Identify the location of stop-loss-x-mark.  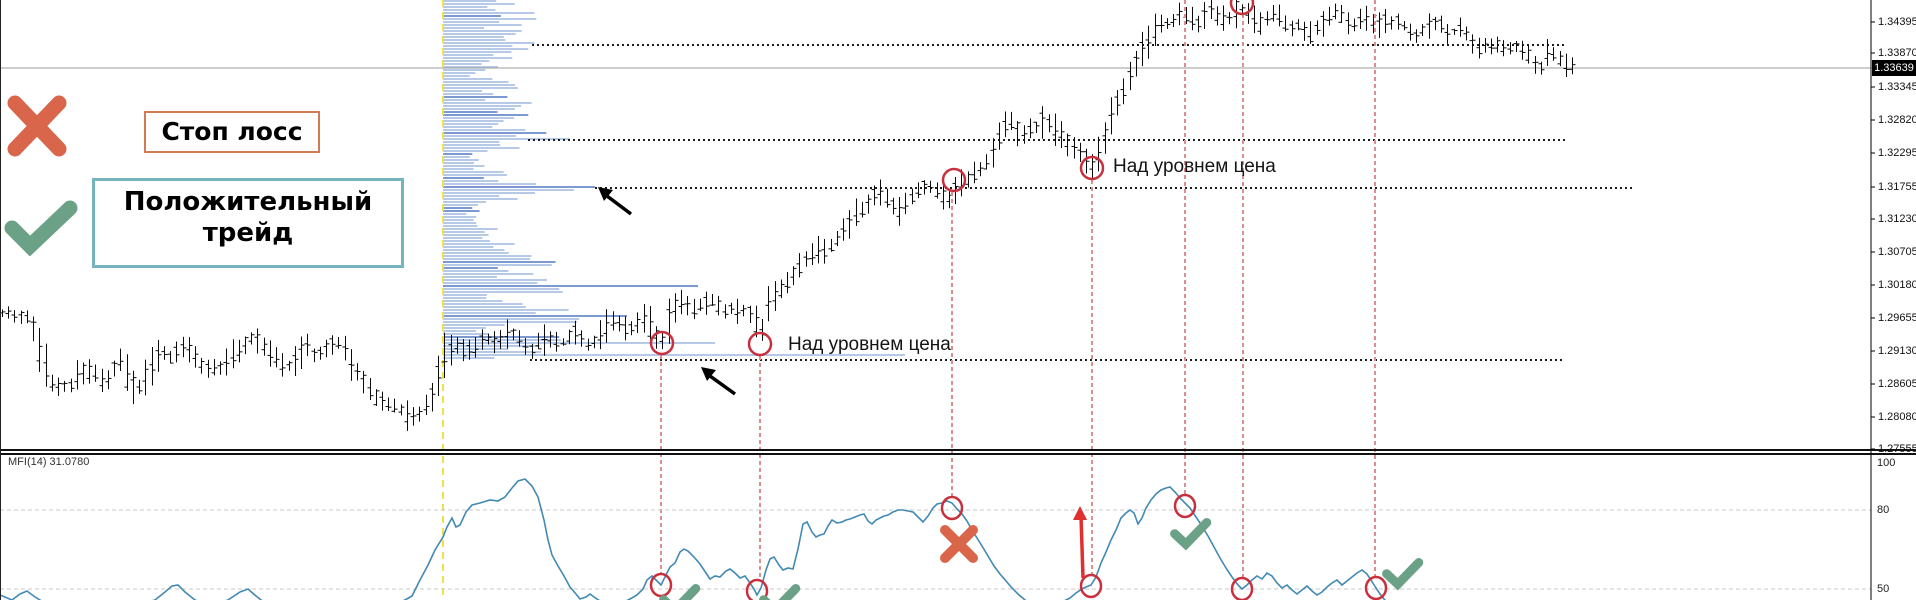
(959, 544).